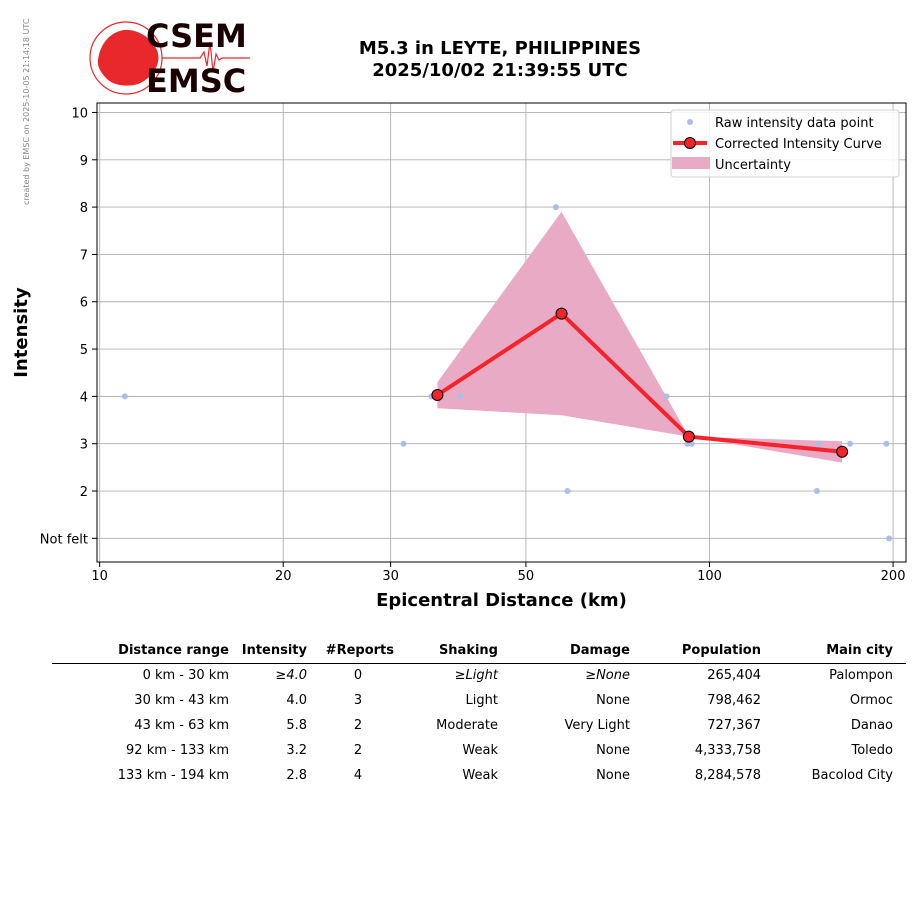  I want to click on table-cell-range: 43 km - 63 km, so click(181, 725).